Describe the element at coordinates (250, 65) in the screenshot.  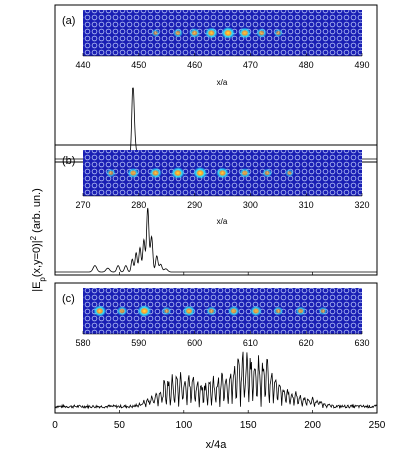
I see `panel-a-inset-tick-label-3: 470` at that location.